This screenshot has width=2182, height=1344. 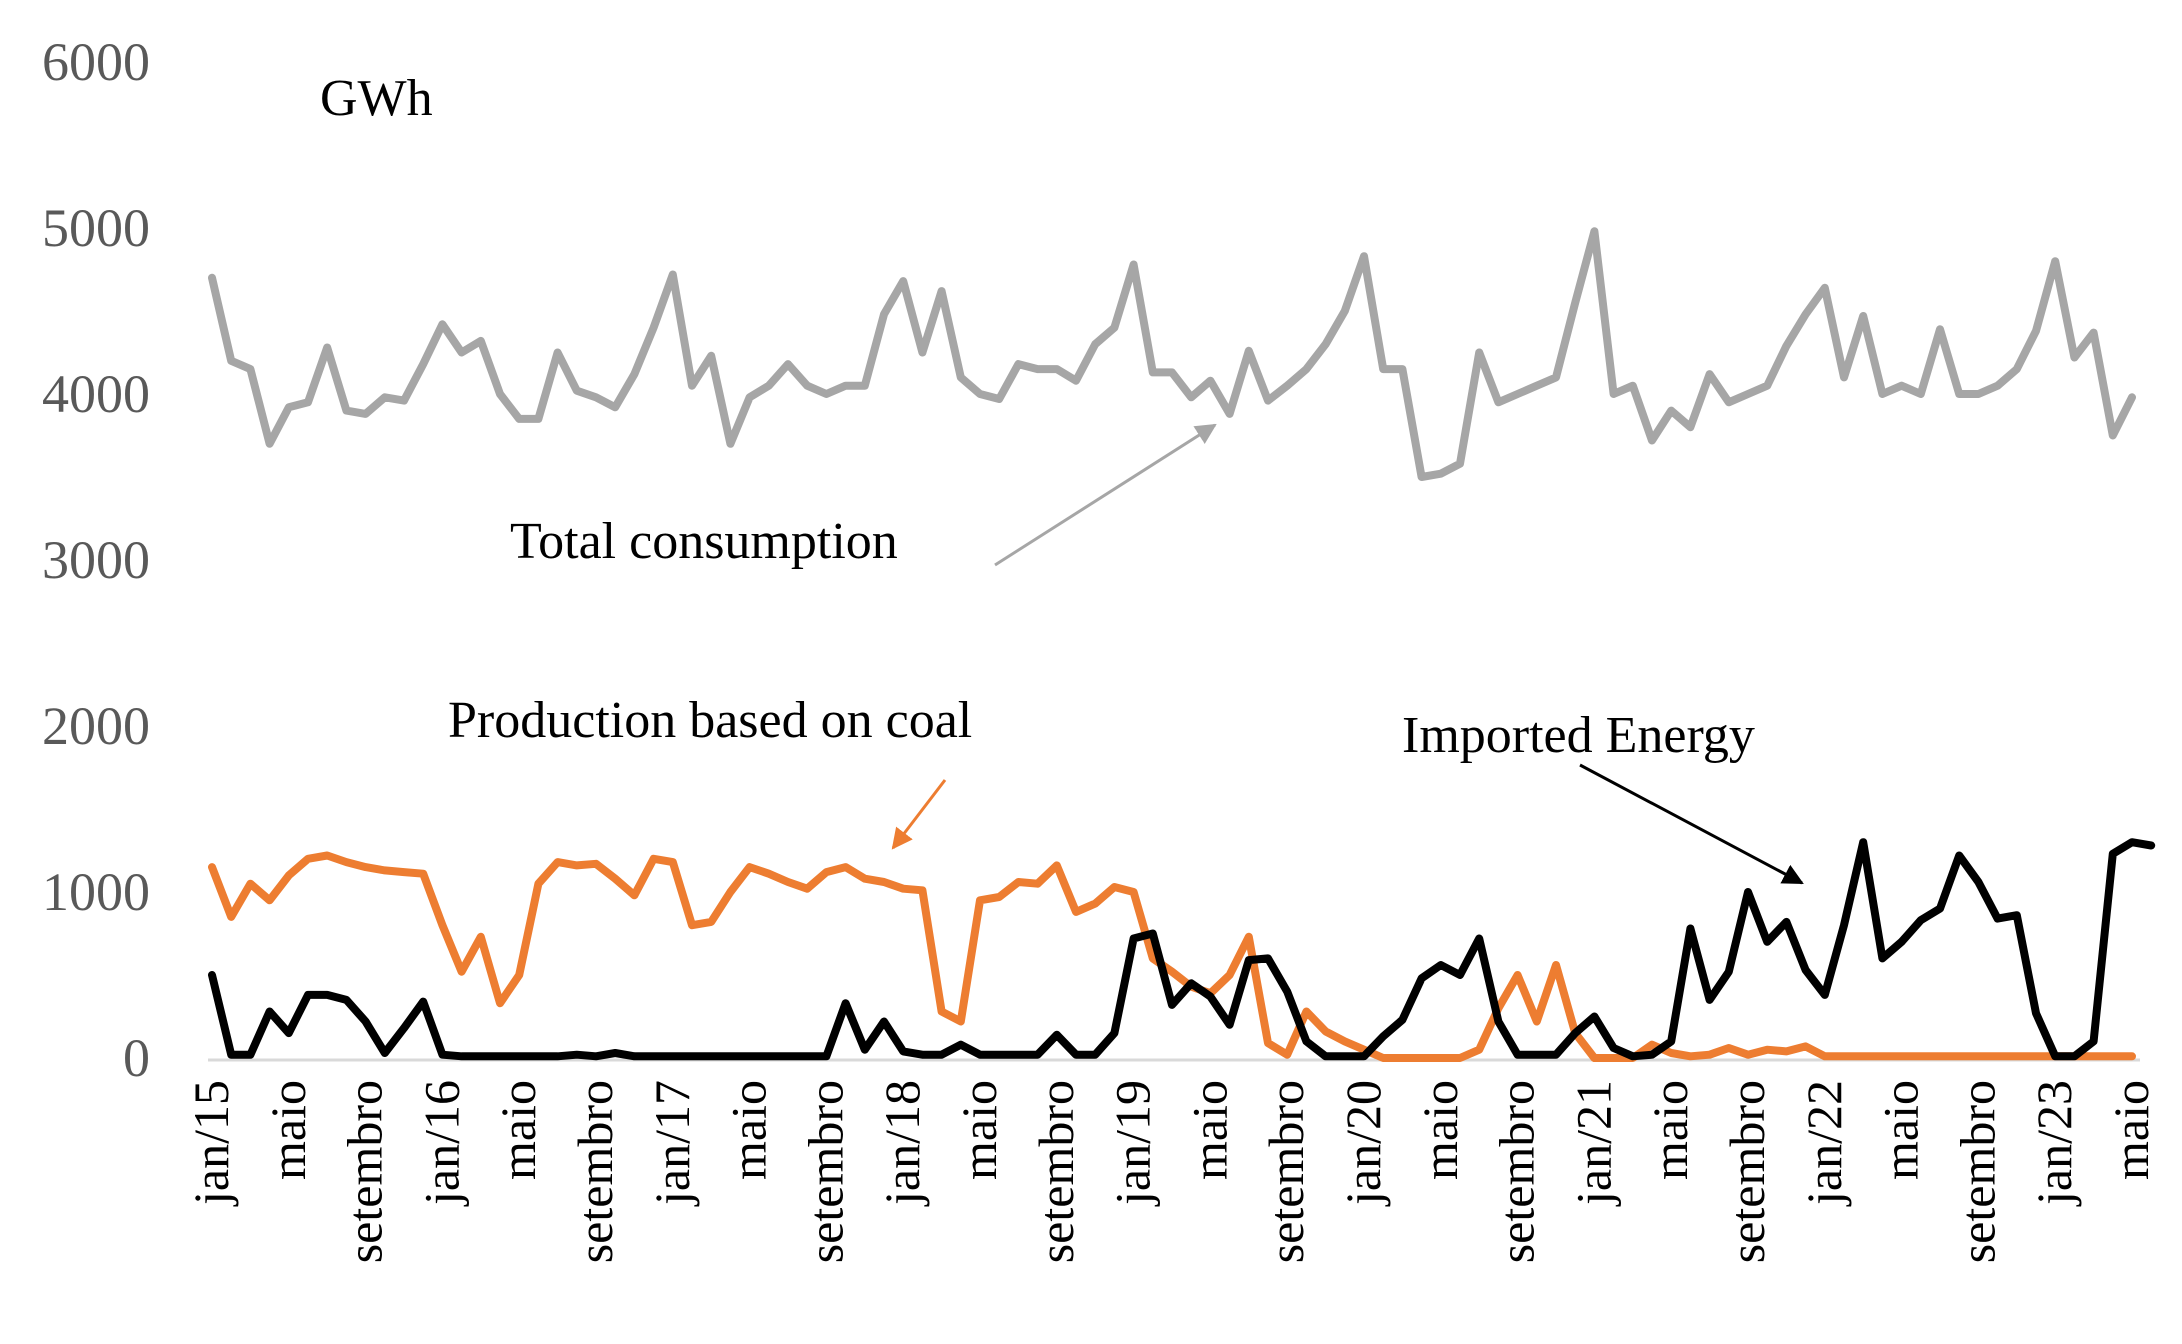 I want to click on x-tick-label: jan/16, so click(x=441, y=1143).